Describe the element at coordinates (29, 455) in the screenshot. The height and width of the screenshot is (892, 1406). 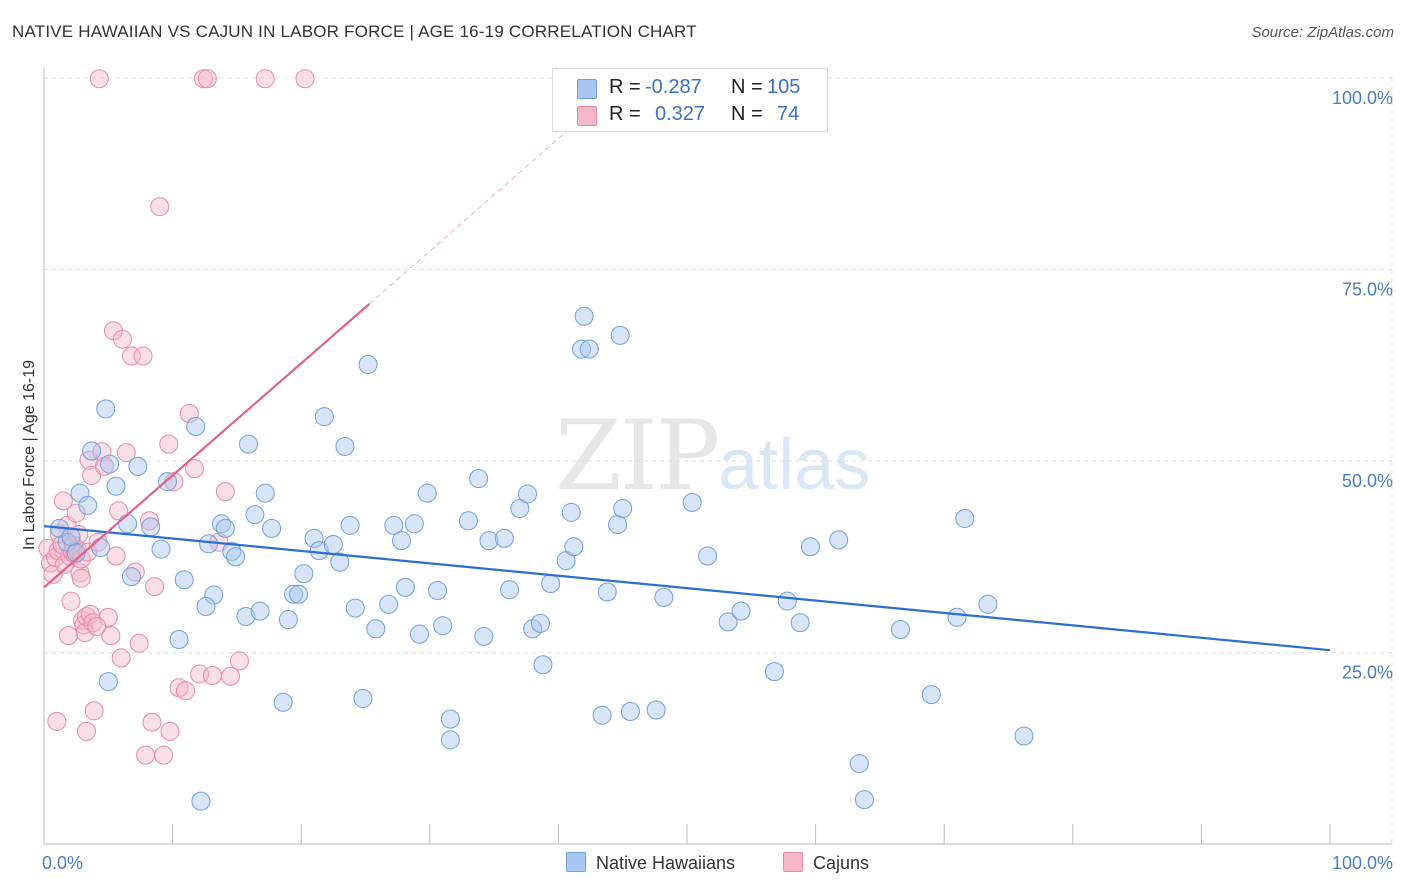
I see `y-axis-title: In Labor Force | Age 16-19` at that location.